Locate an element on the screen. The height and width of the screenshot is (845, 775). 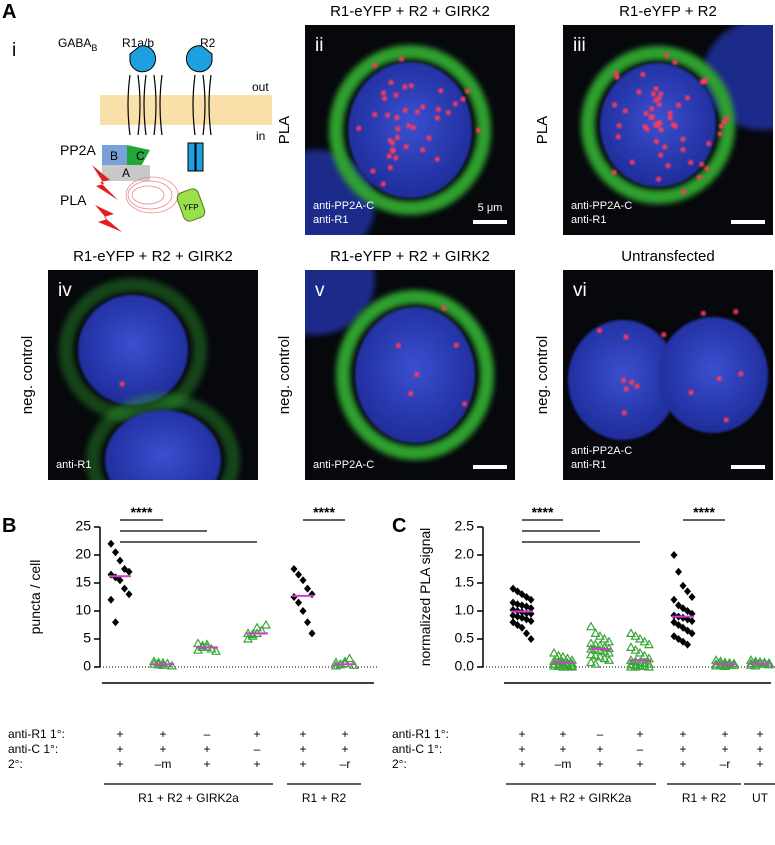
r2-label: R2 is located at coordinates (208, 43).